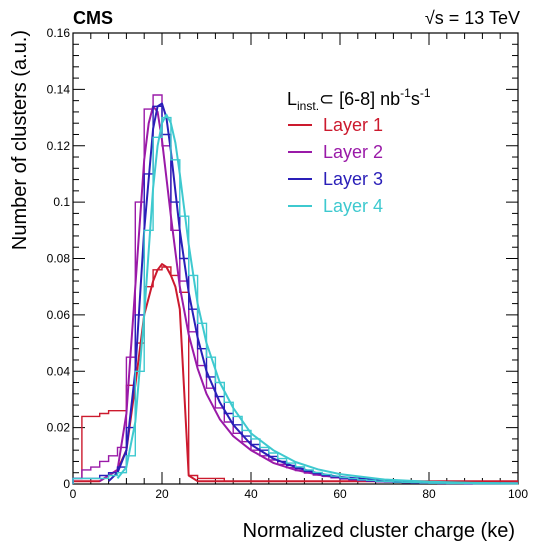  Describe the element at coordinates (415, 99) in the screenshot. I see `lumi-unit-s: s` at that location.